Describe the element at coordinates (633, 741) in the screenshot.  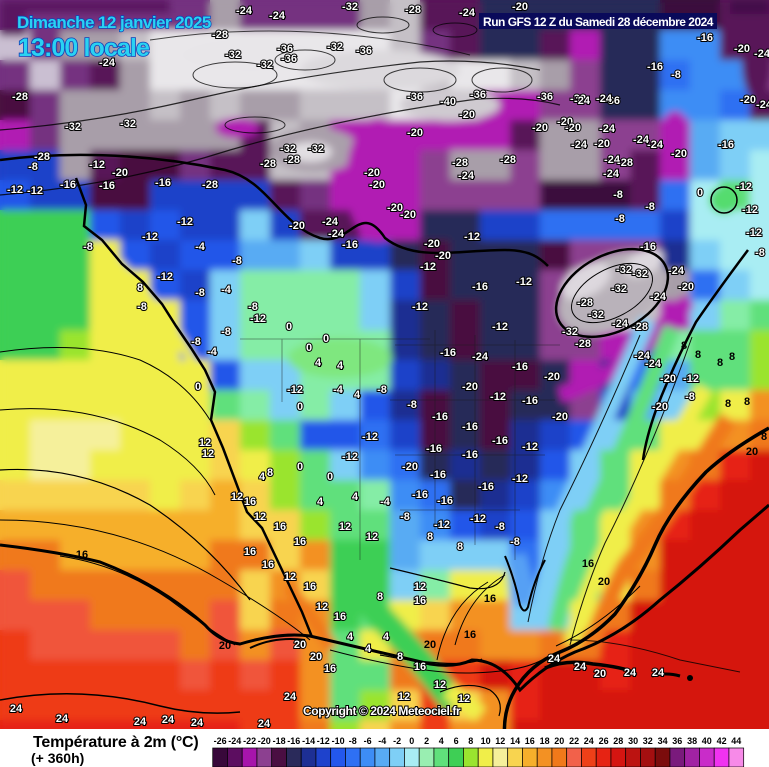
I see `svg-text: 30` at that location.